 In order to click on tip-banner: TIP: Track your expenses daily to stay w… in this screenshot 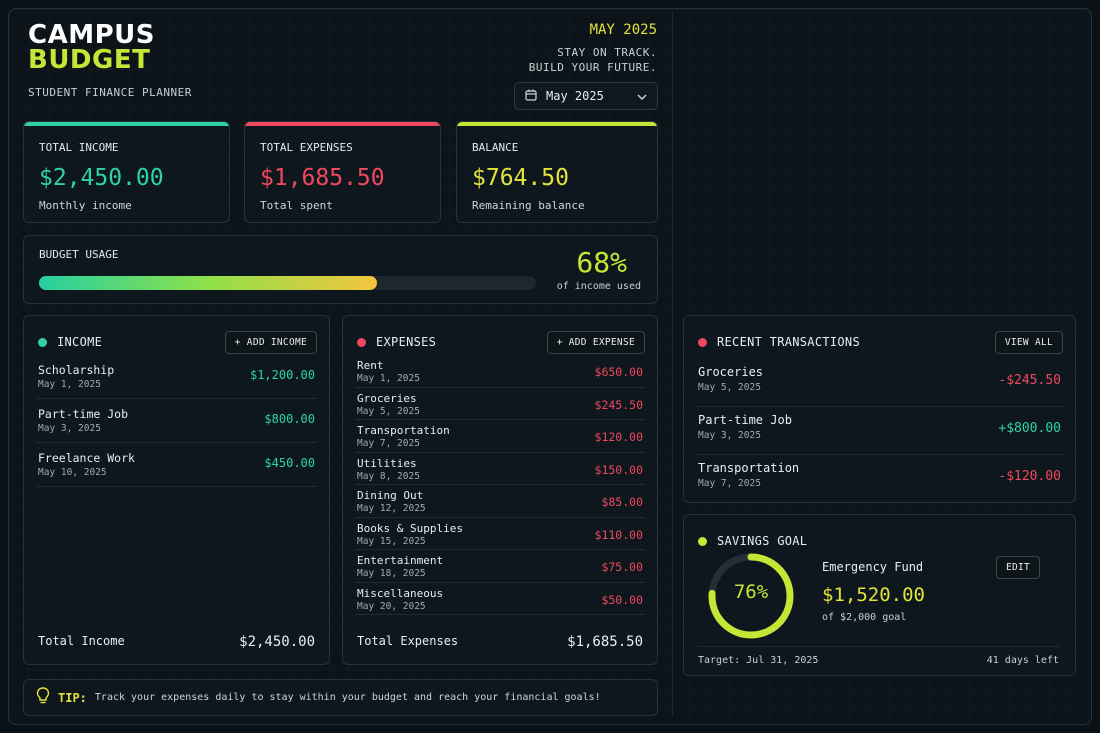, I will do `click(340, 697)`.